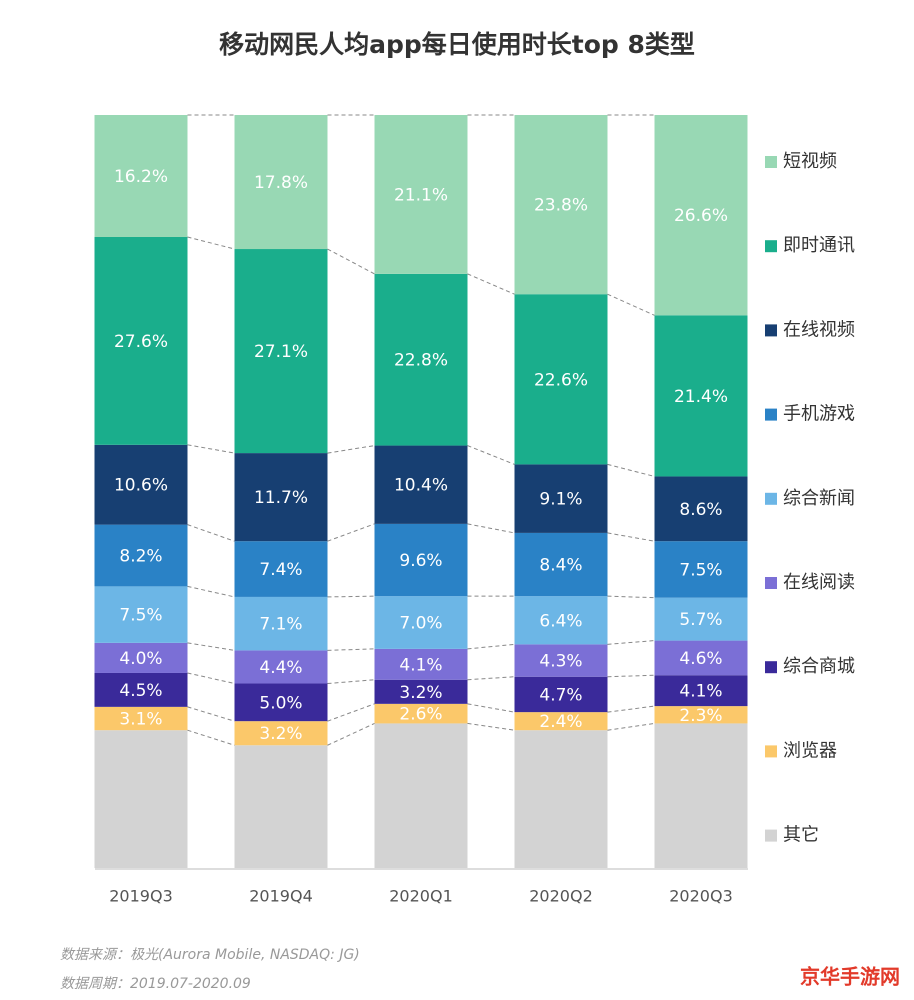 Image resolution: width=914 pixels, height=1000 pixels. What do you see at coordinates (819, 666) in the screenshot?
I see `legend-label: 综合商城` at bounding box center [819, 666].